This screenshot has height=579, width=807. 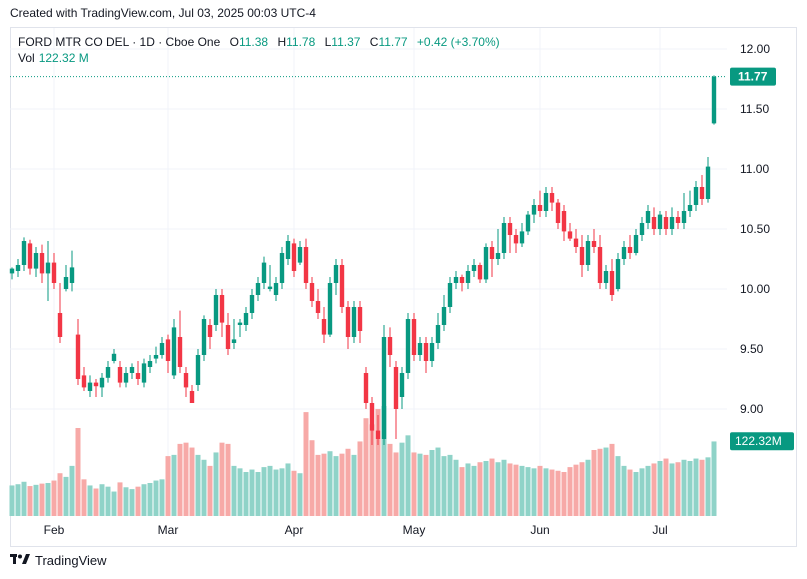 What do you see at coordinates (71, 560) in the screenshot?
I see `tradingview-brand: TradingView` at bounding box center [71, 560].